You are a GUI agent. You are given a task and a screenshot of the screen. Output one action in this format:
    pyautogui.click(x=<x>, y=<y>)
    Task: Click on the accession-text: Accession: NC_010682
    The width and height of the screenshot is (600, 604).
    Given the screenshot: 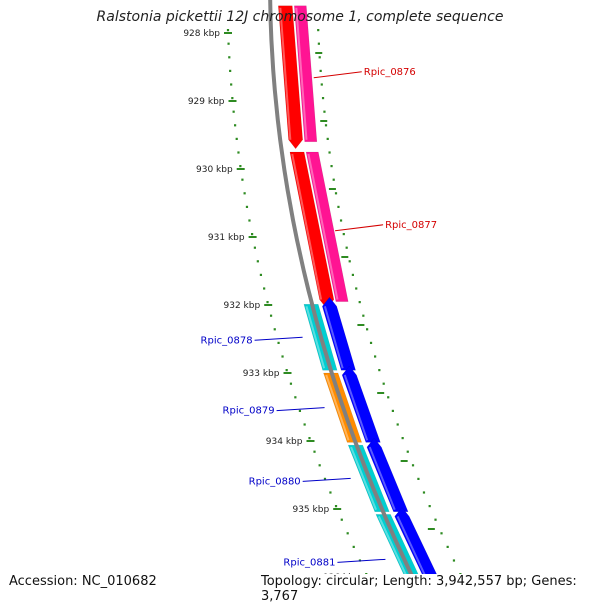 What is the action you would take?
    pyautogui.click(x=83, y=581)
    